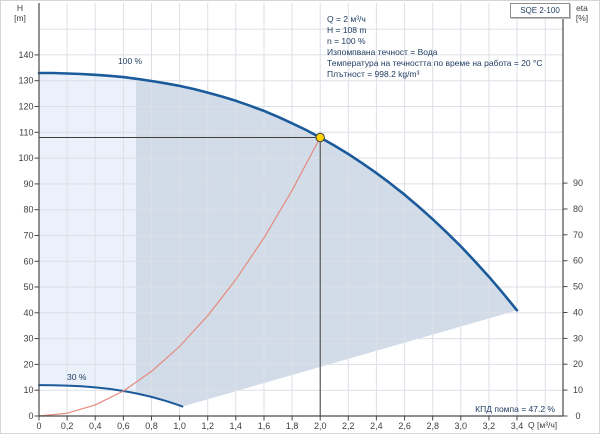  I want to click on y-axis-left-tick-label: 30, so click(28, 339).